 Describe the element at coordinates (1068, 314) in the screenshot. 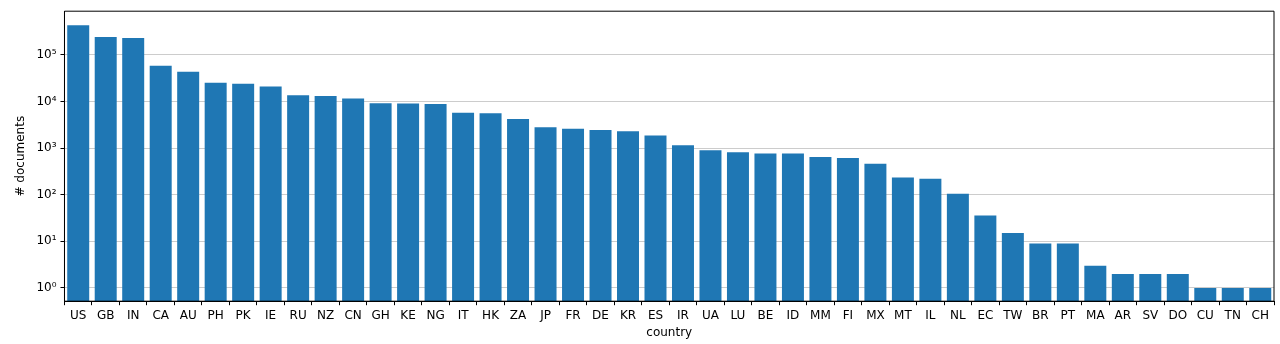

I see `x-tick-label: PT` at that location.